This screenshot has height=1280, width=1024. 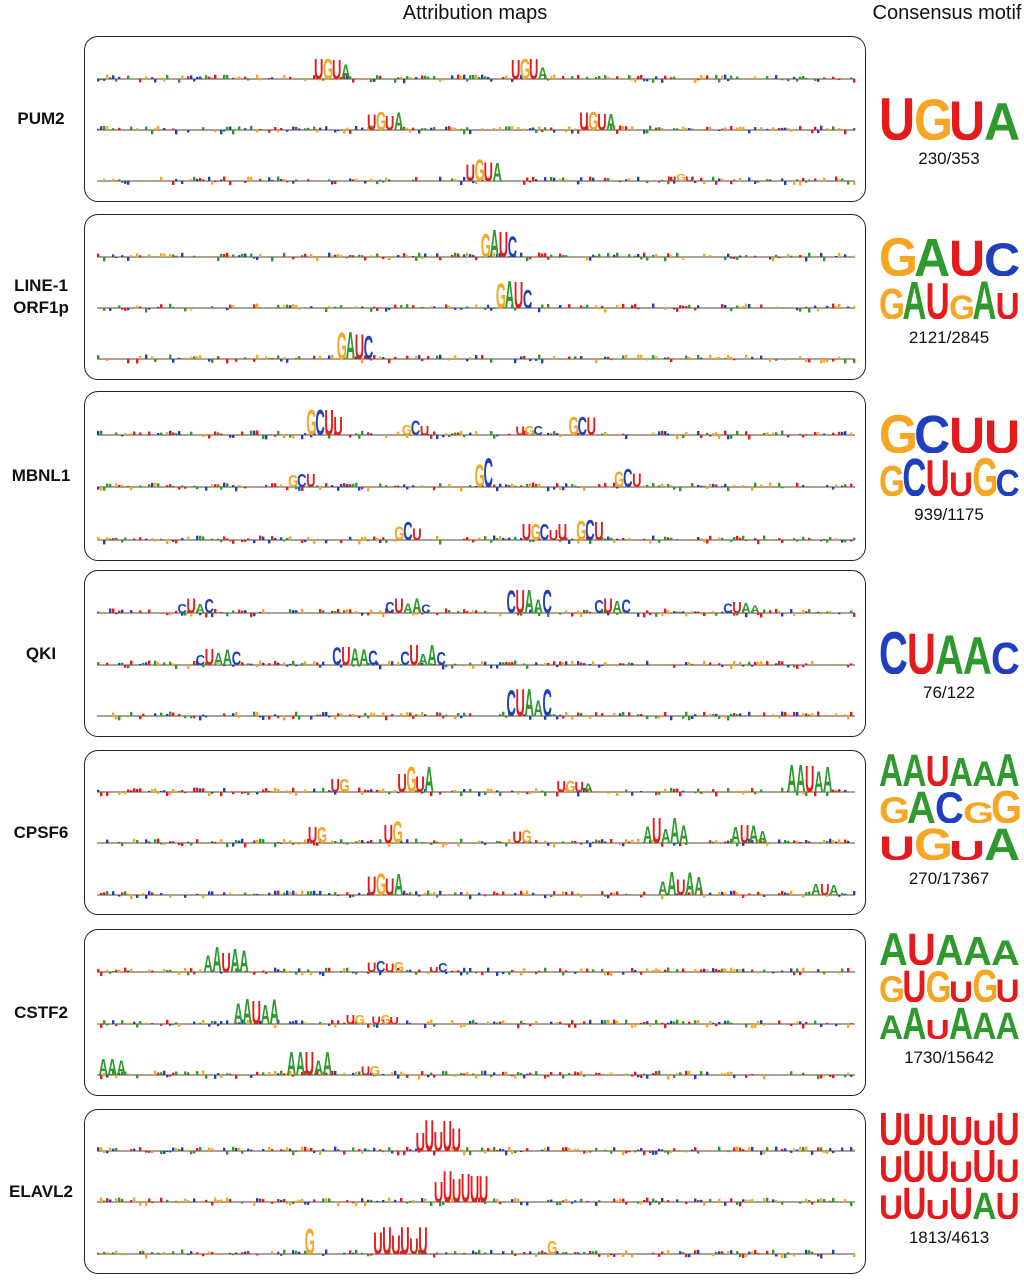 I want to click on rbp-name: CSTF2, so click(x=41, y=1013).